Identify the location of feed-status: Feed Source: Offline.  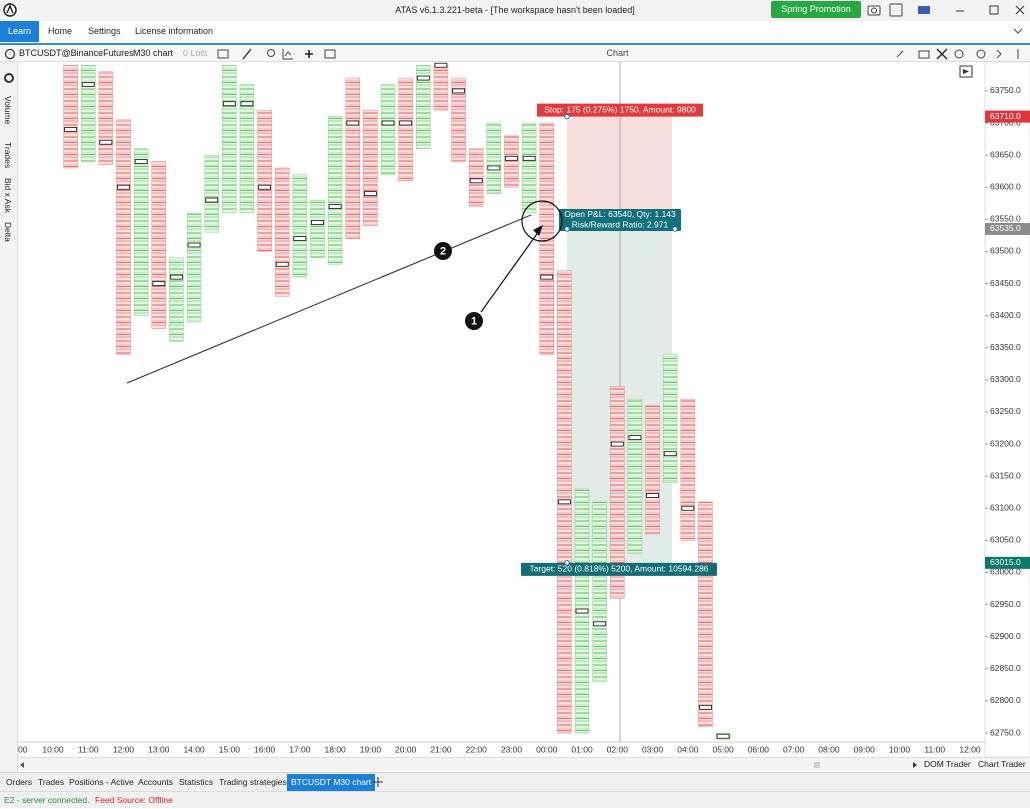
(134, 800).